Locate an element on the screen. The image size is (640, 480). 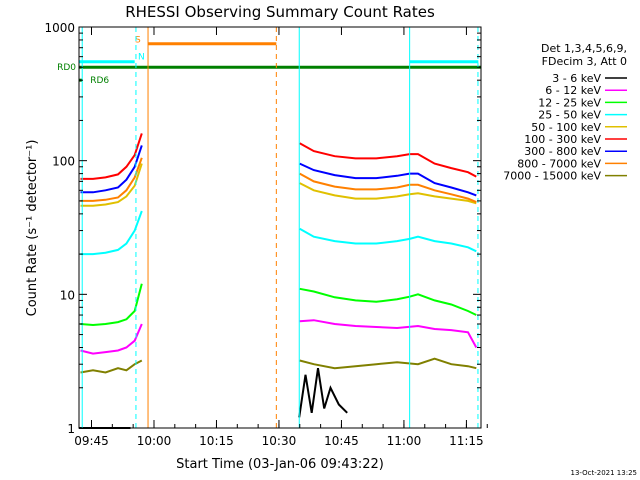
flag-label-n: N is located at coordinates (141, 58).